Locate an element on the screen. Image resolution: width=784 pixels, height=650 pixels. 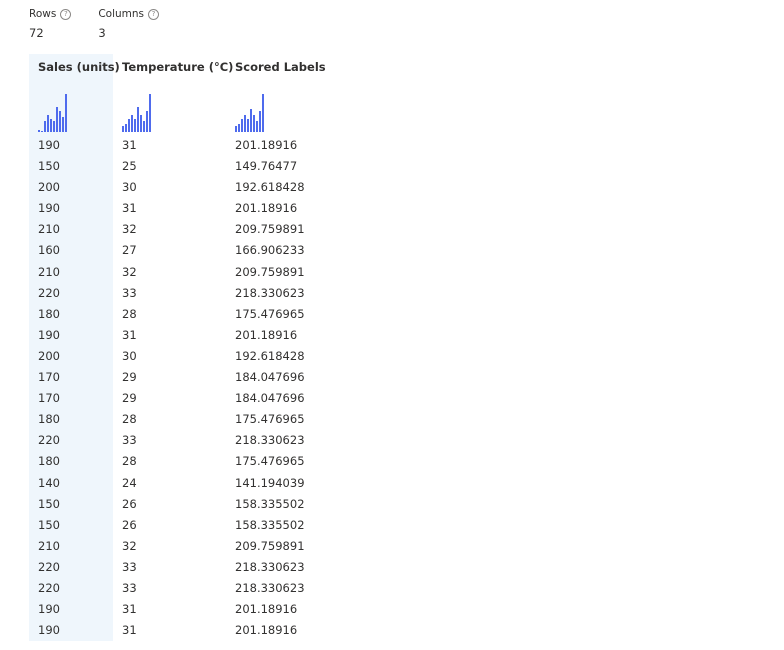
rows-value: 72 is located at coordinates (36, 33).